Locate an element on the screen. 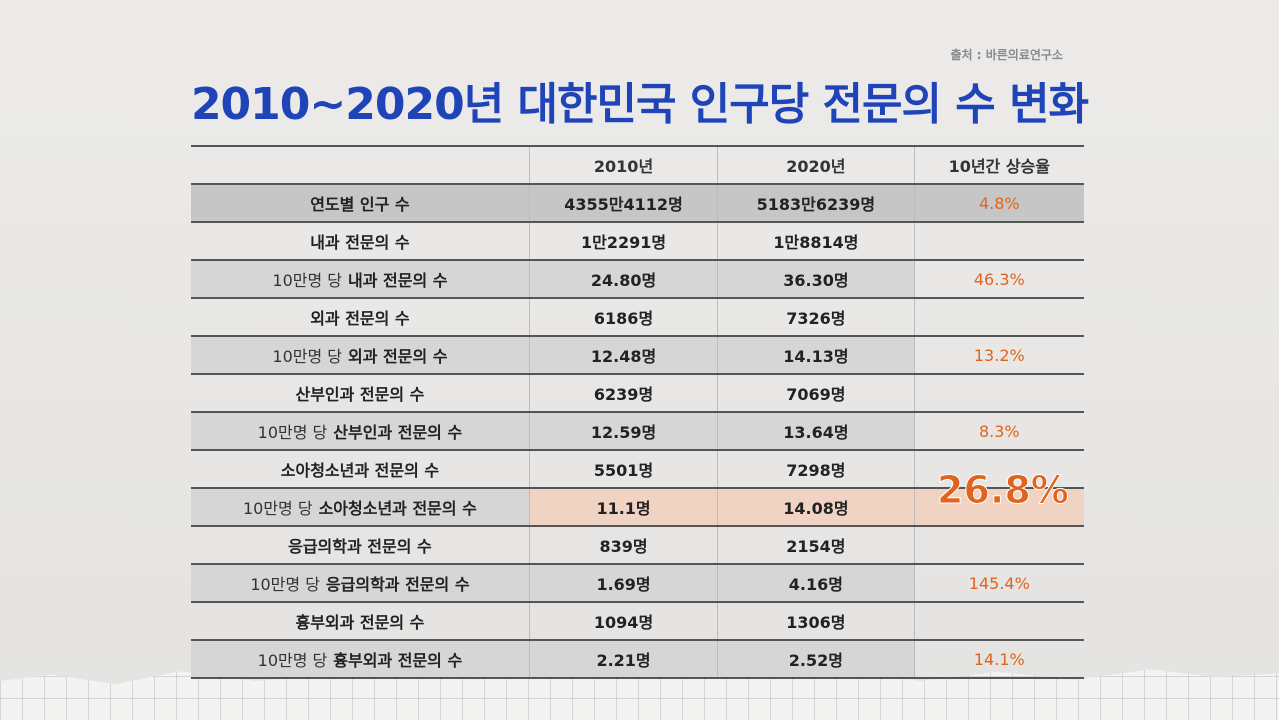  value-2020: 5183만6239명 is located at coordinates (816, 203).